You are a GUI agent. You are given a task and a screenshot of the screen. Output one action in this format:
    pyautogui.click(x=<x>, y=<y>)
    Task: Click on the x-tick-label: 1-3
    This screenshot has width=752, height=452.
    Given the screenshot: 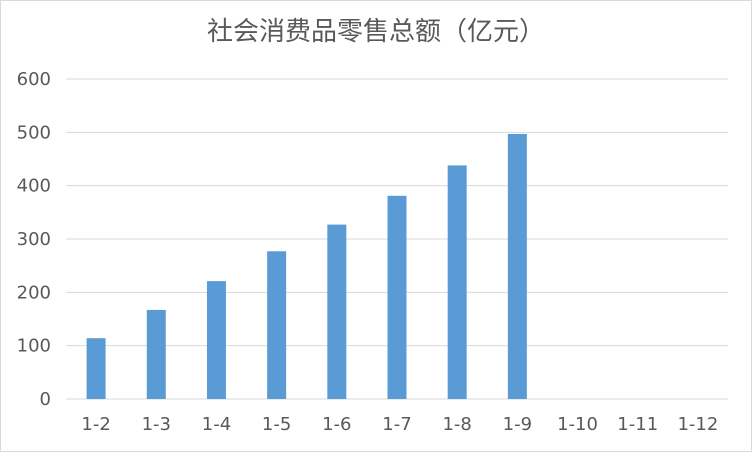 What is the action you would take?
    pyautogui.click(x=156, y=424)
    